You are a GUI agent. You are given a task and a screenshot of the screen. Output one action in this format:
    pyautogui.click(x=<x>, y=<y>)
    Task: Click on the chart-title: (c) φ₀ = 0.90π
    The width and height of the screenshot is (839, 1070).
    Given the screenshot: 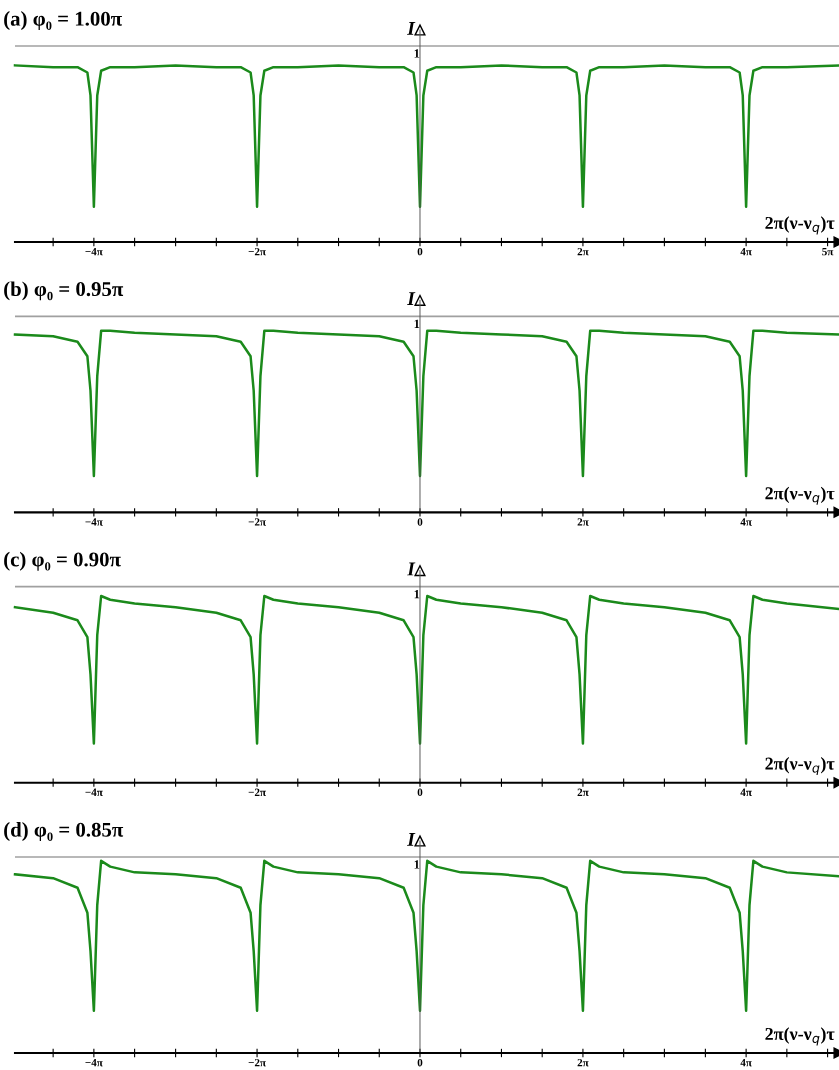 What is the action you would take?
    pyautogui.click(x=62, y=561)
    